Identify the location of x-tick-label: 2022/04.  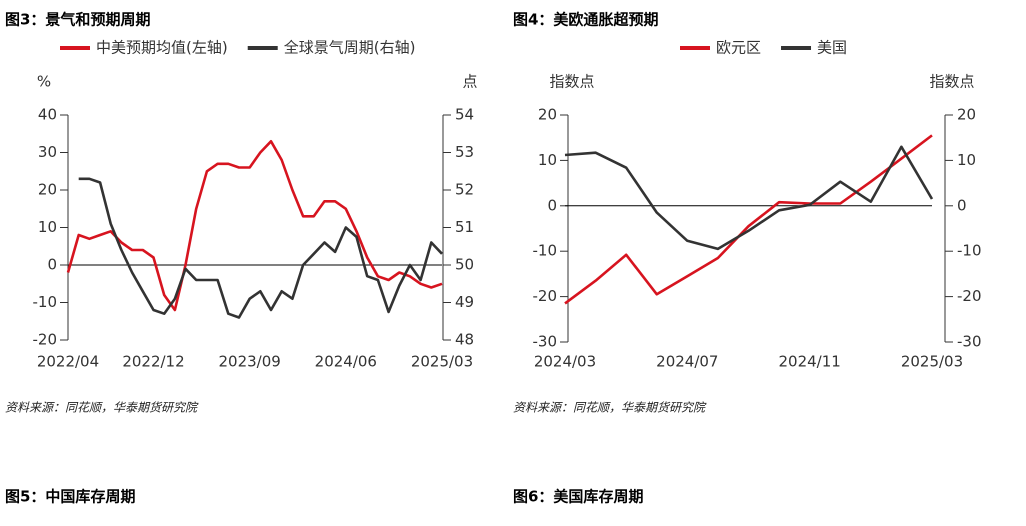
(68, 362).